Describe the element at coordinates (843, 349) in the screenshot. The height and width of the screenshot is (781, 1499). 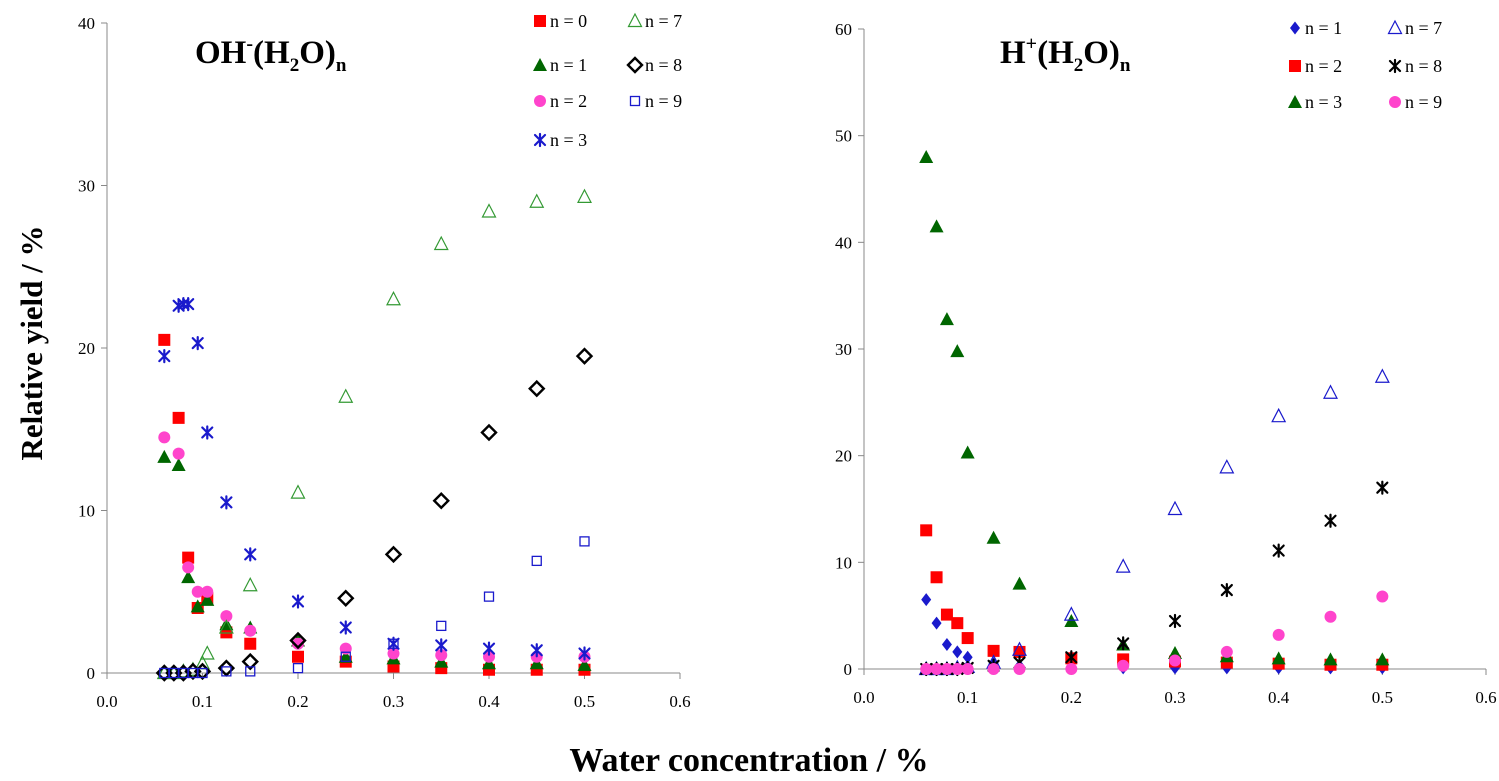
I see `y-tick-label: 30` at that location.